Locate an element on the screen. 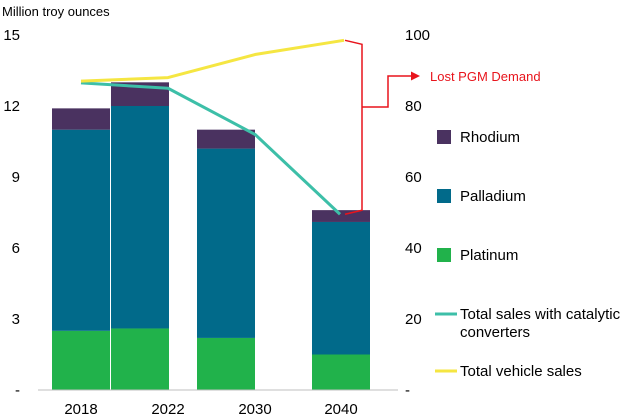  left-tick-label: 9 is located at coordinates (16, 177).